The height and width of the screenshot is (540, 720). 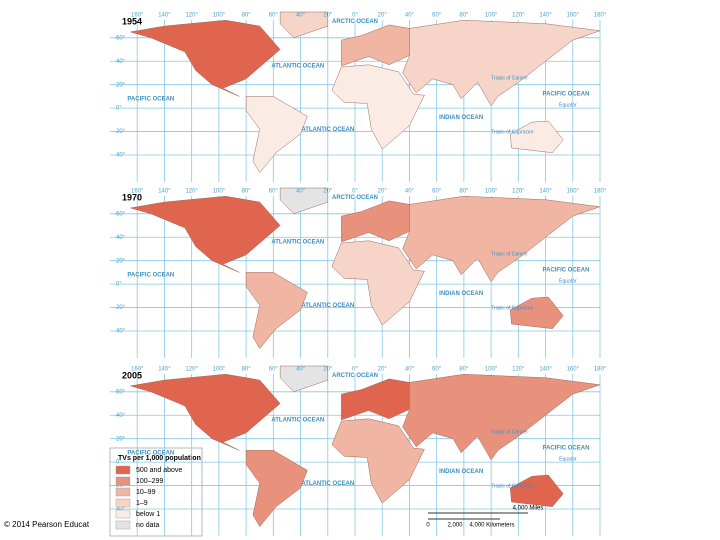 I want to click on scale-label: 2,000, so click(x=455, y=526).